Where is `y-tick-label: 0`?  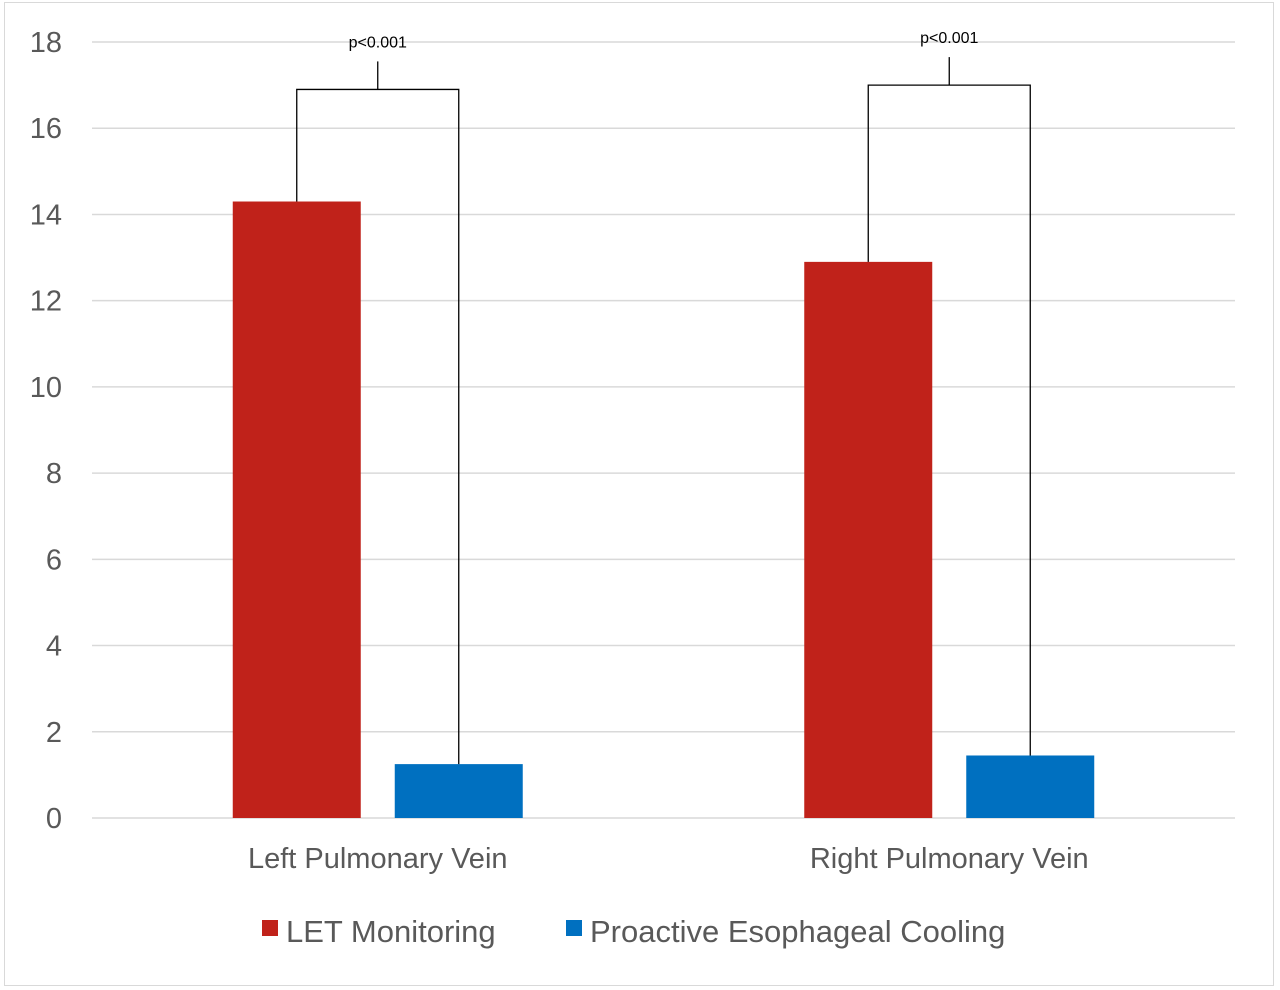 y-tick-label: 0 is located at coordinates (54, 819).